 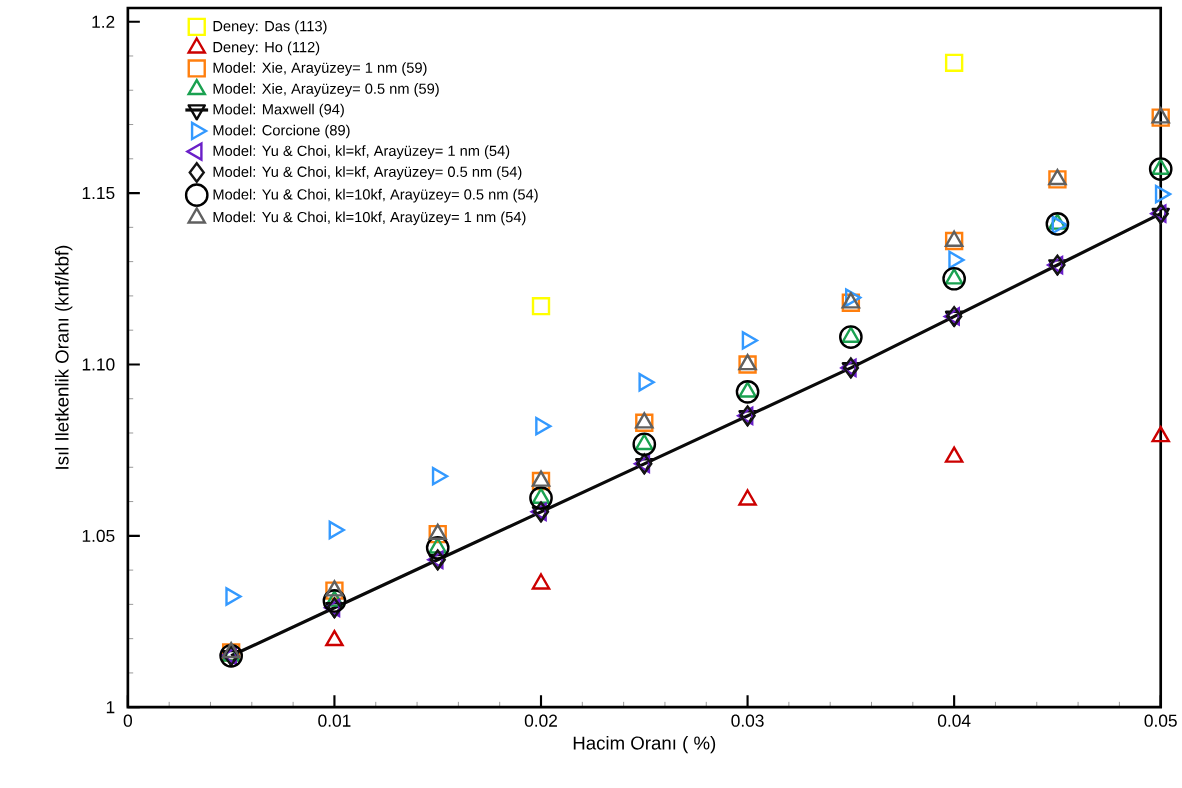 What do you see at coordinates (334, 720) in the screenshot?
I see `x-tick-label: 0.01` at bounding box center [334, 720].